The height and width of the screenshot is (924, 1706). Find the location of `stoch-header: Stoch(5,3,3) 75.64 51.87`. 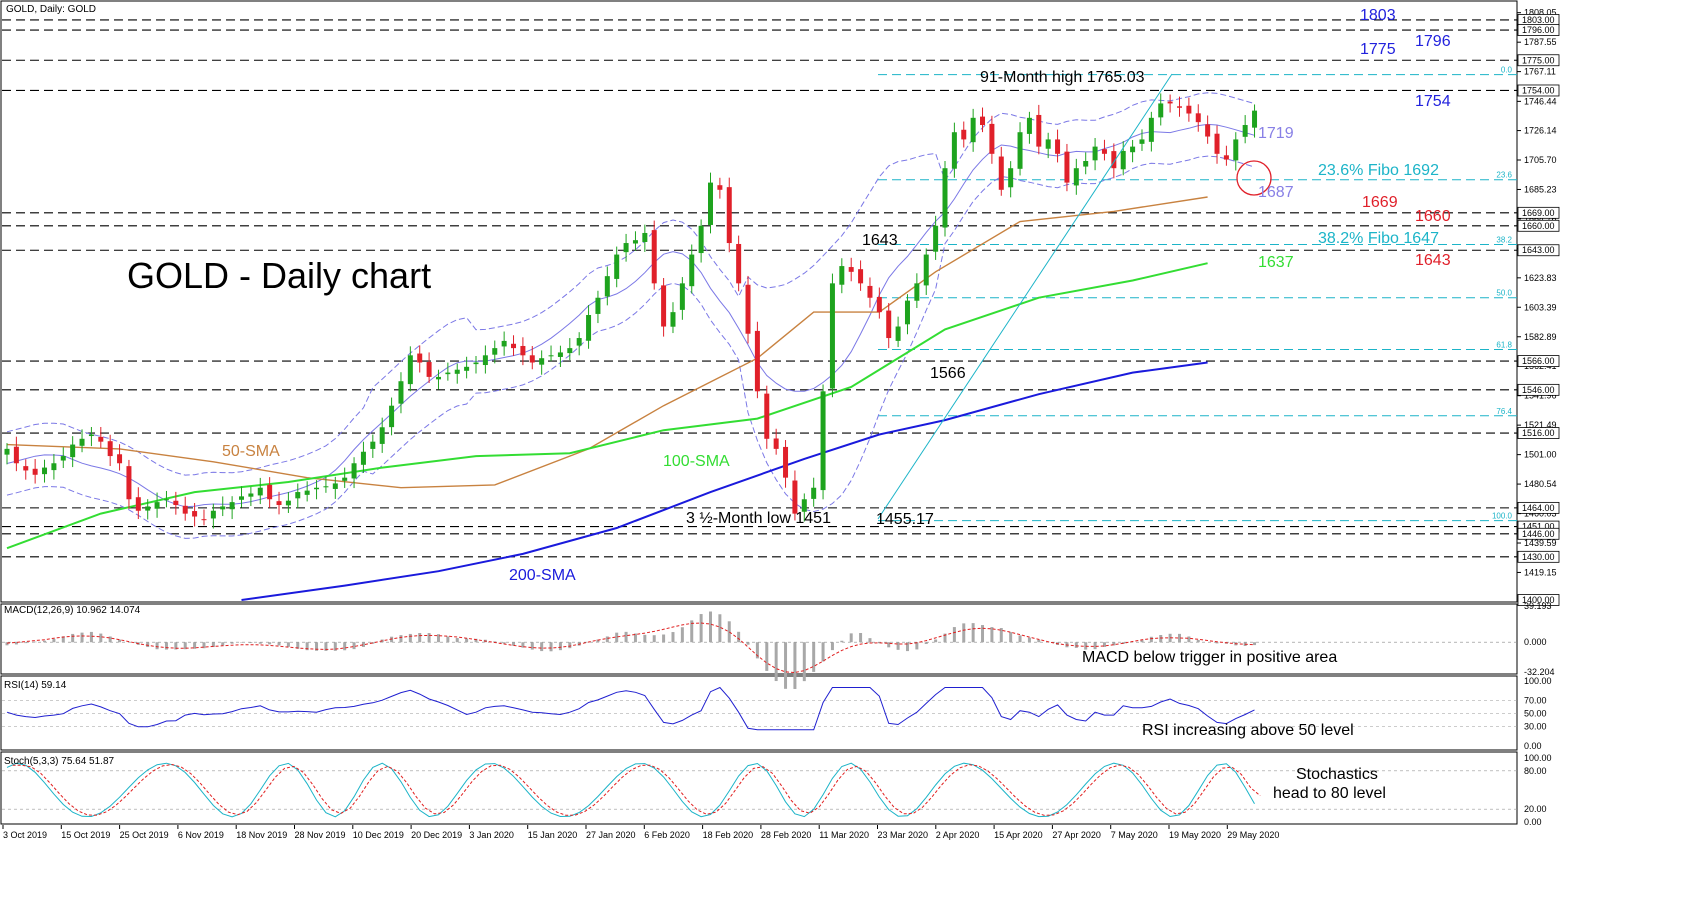

stoch-header: Stoch(5,3,3) 75.64 51.87 is located at coordinates (59, 761).